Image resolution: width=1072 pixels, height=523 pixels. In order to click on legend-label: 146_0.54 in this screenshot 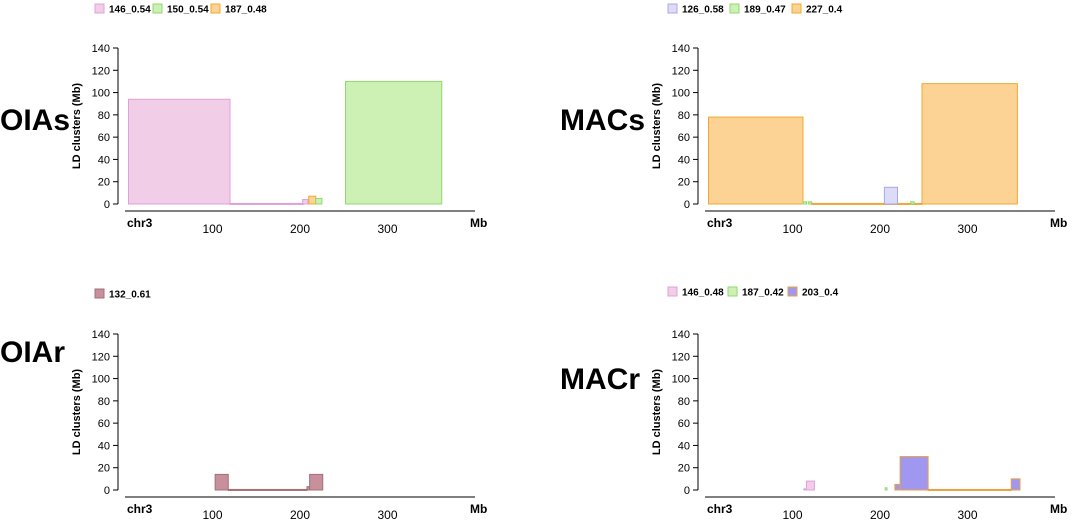, I will do `click(130, 10)`.